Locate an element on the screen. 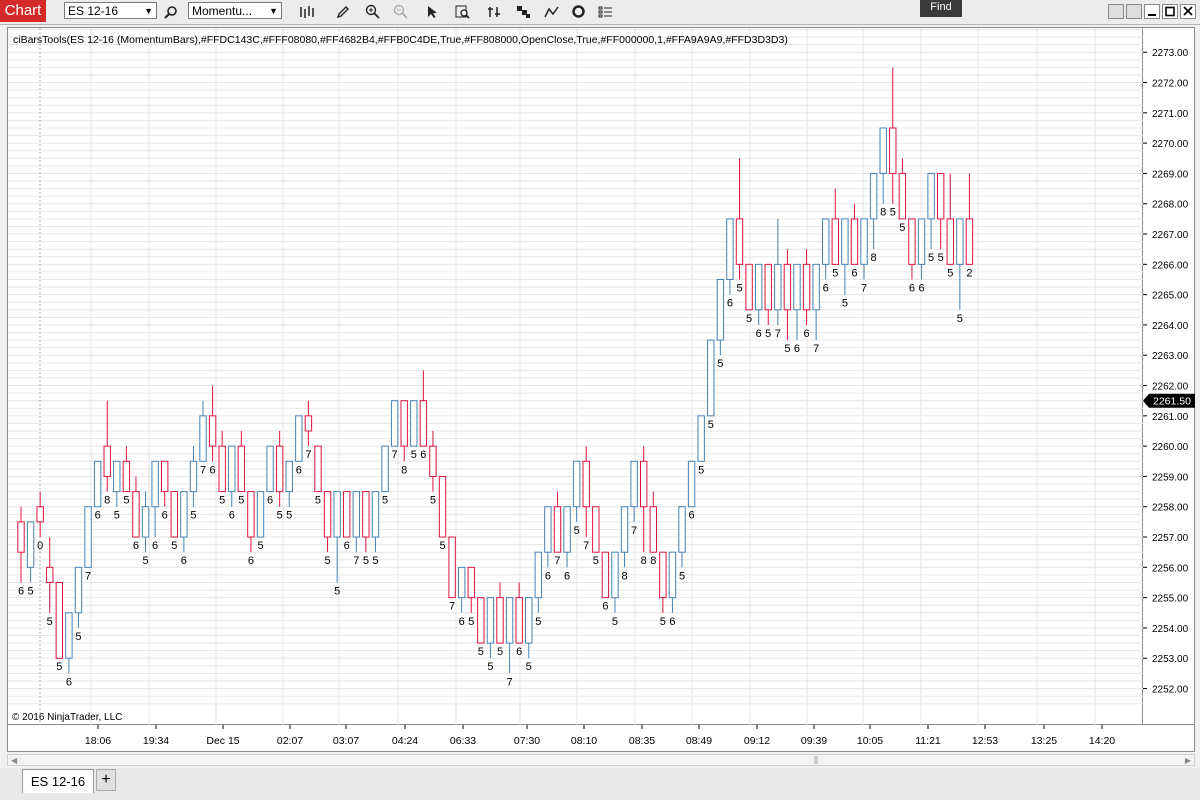  add-tab-button: + is located at coordinates (106, 780).